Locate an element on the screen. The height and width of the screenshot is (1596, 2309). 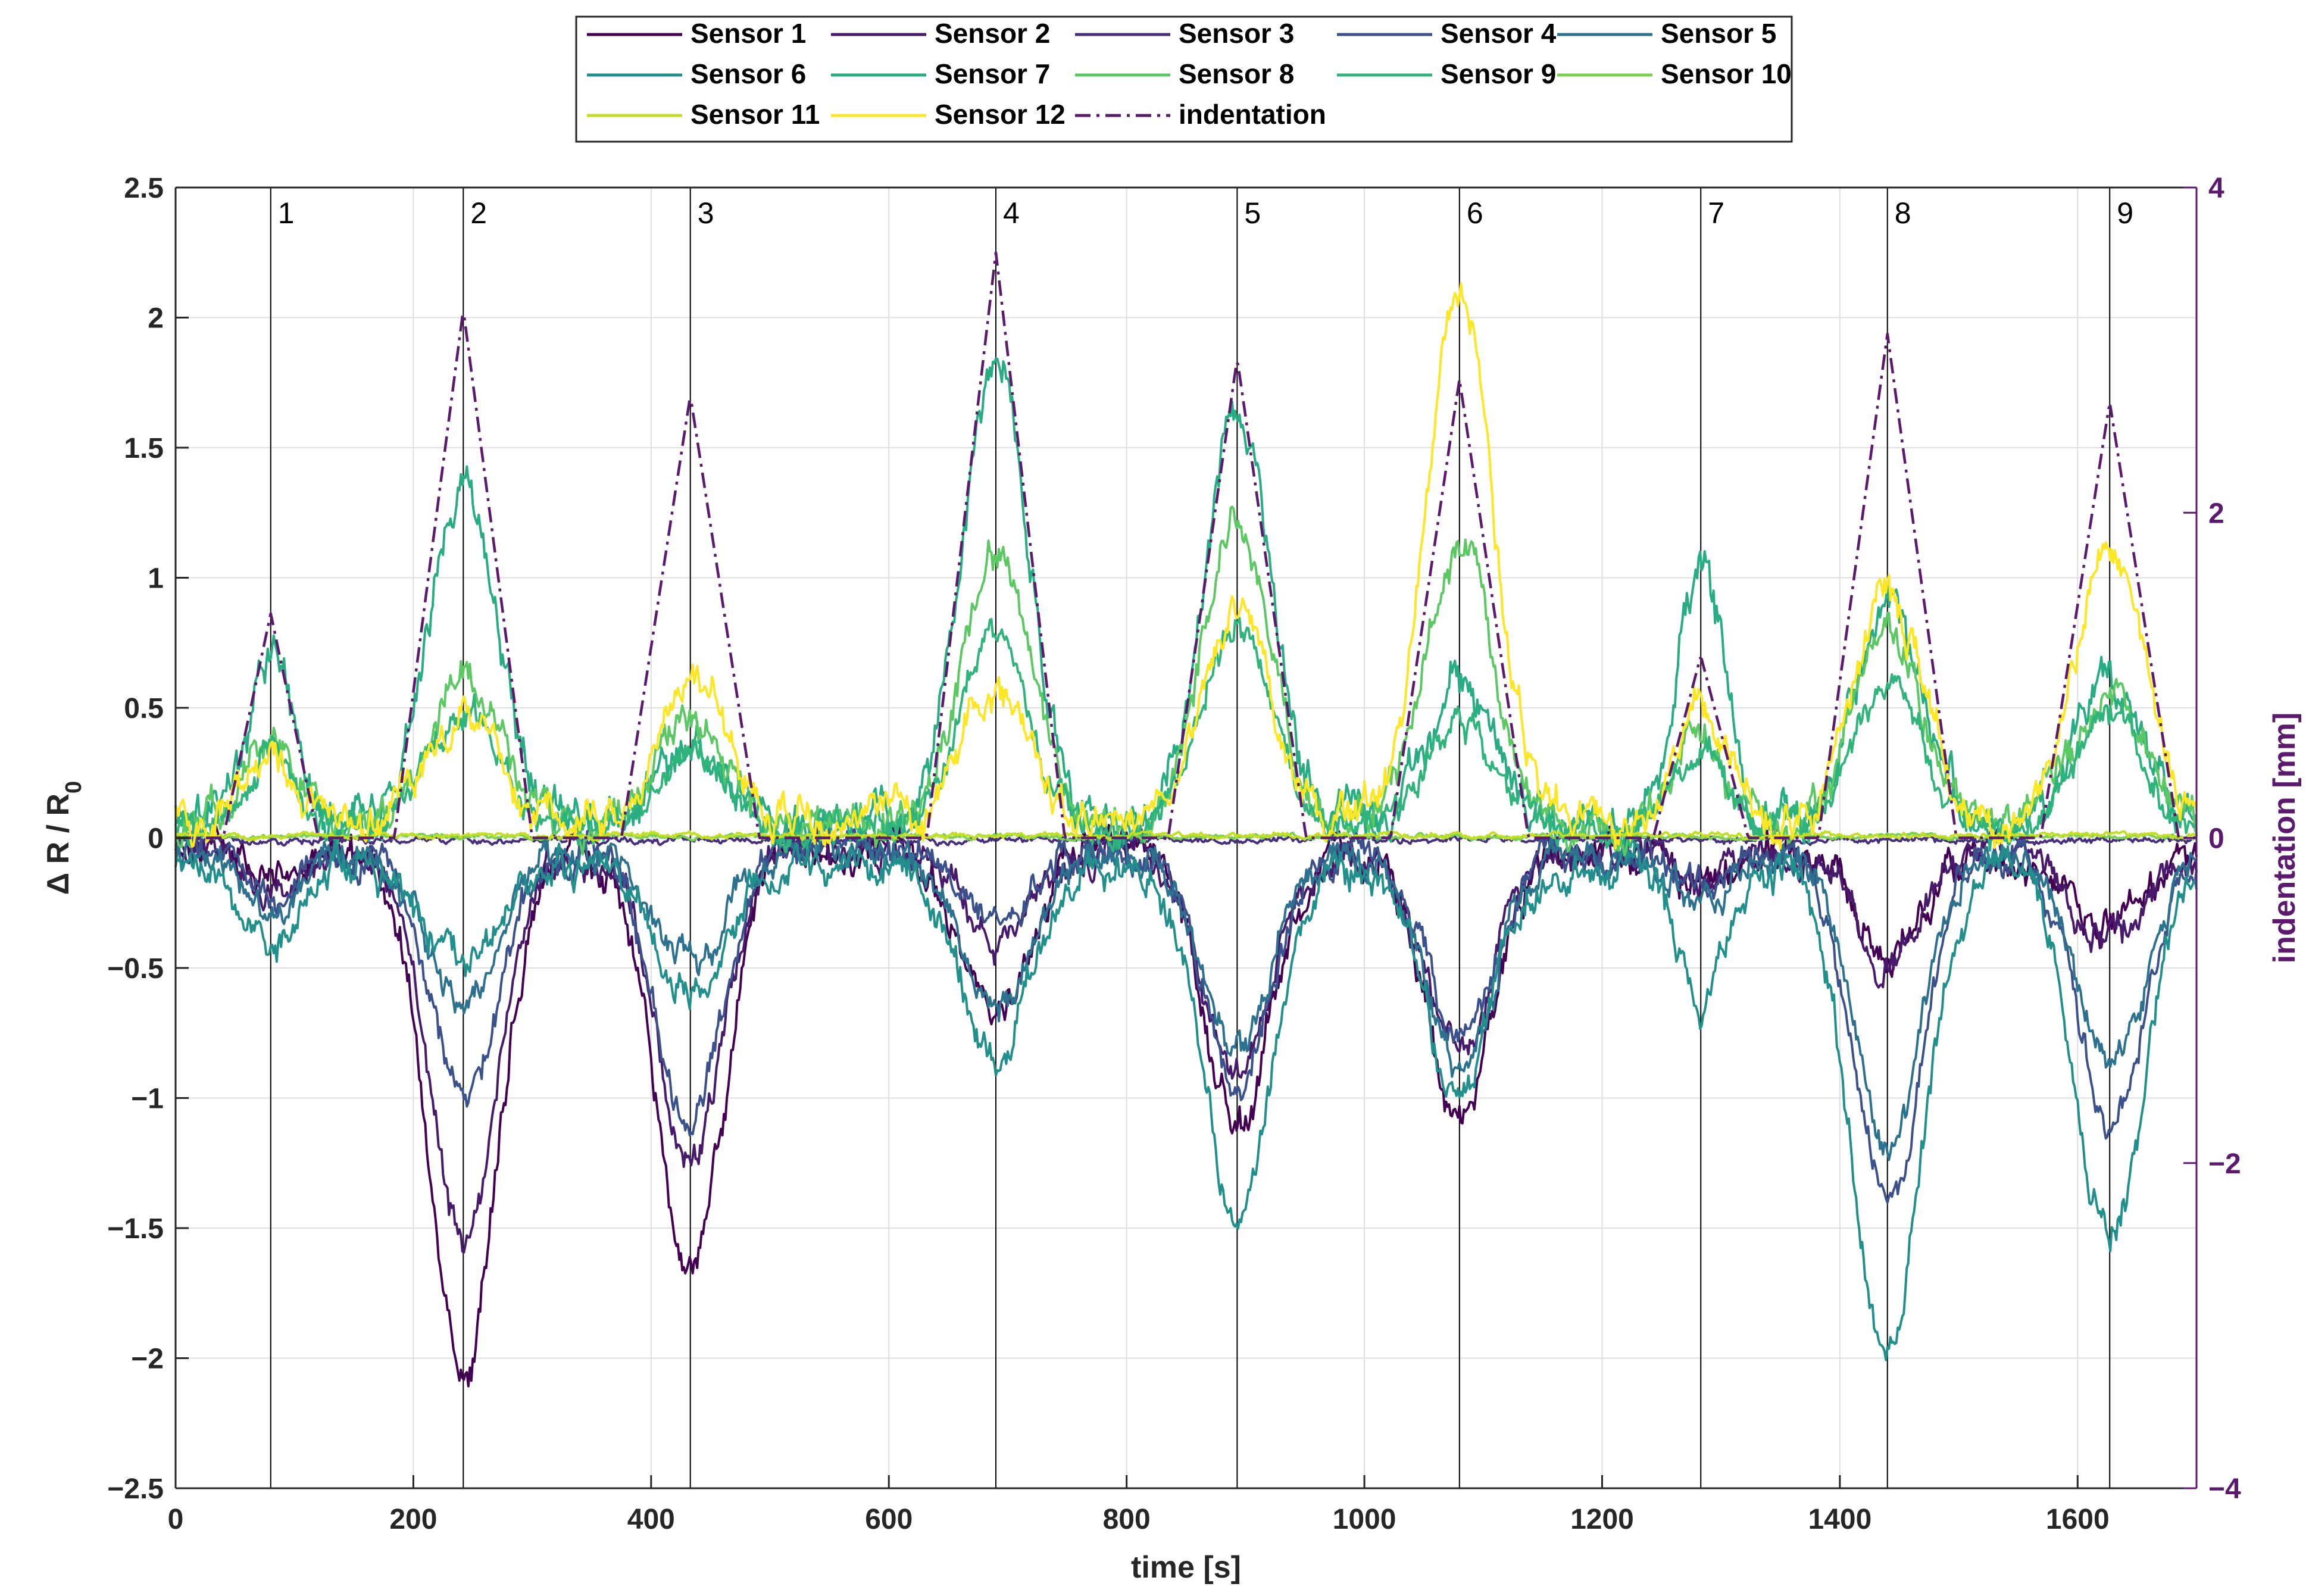
y-right-tick-label: 2 is located at coordinates (2216, 513).